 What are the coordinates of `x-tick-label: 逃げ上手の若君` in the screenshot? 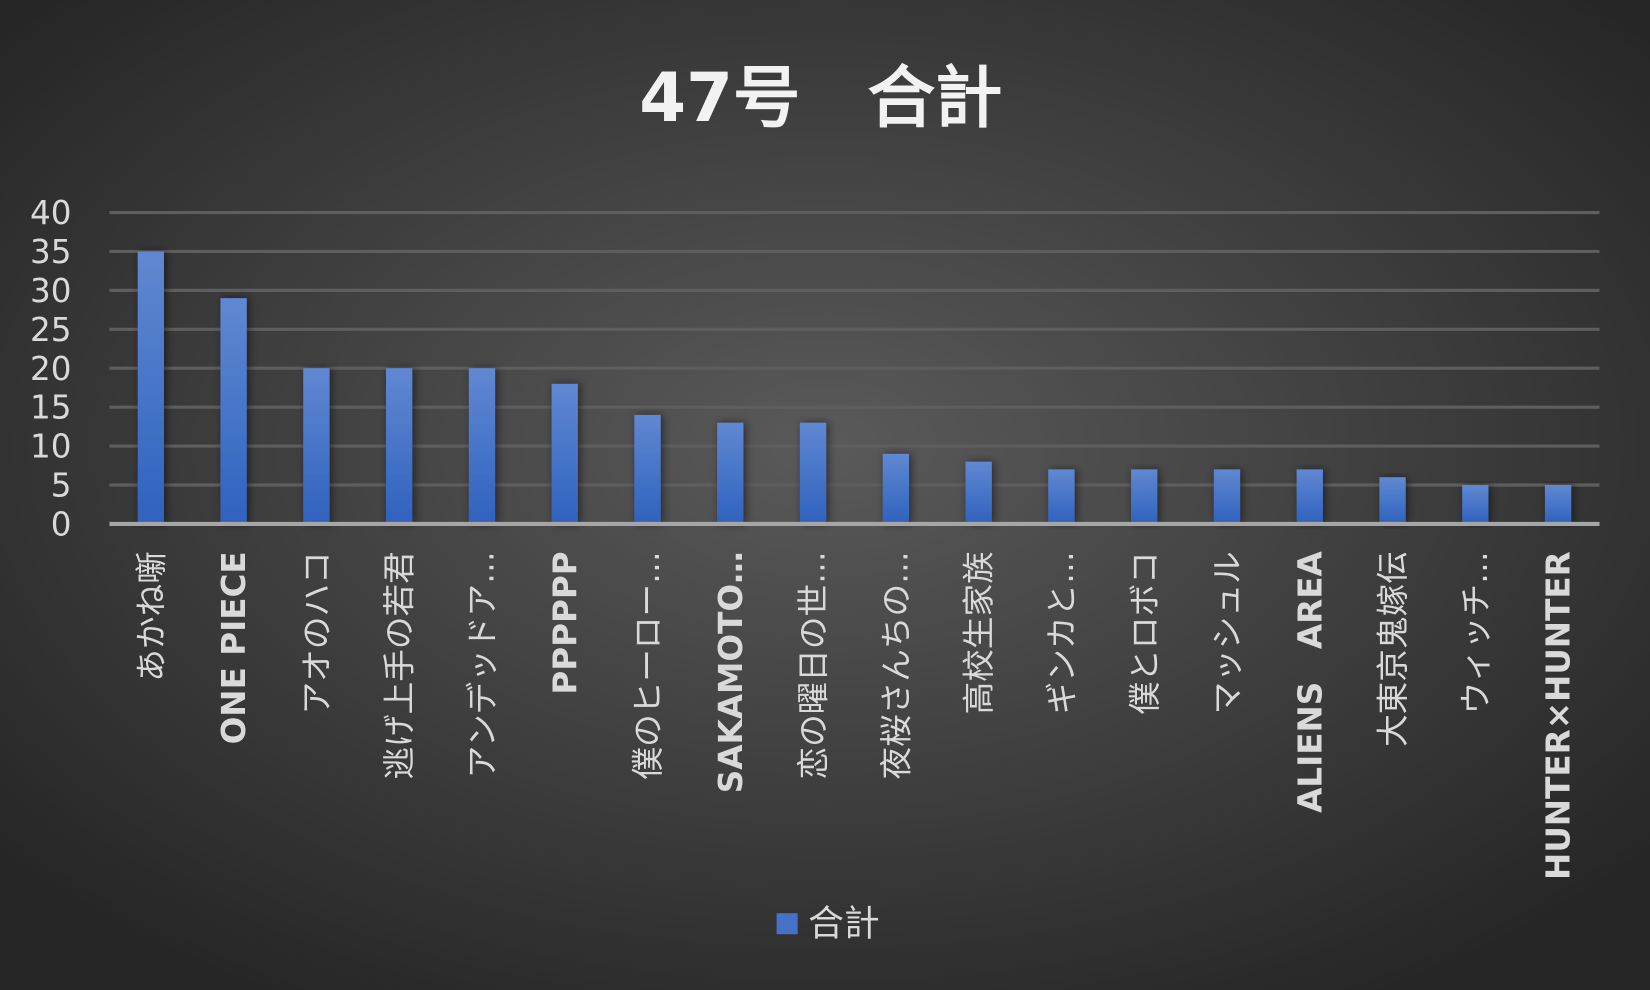 It's located at (400, 665).